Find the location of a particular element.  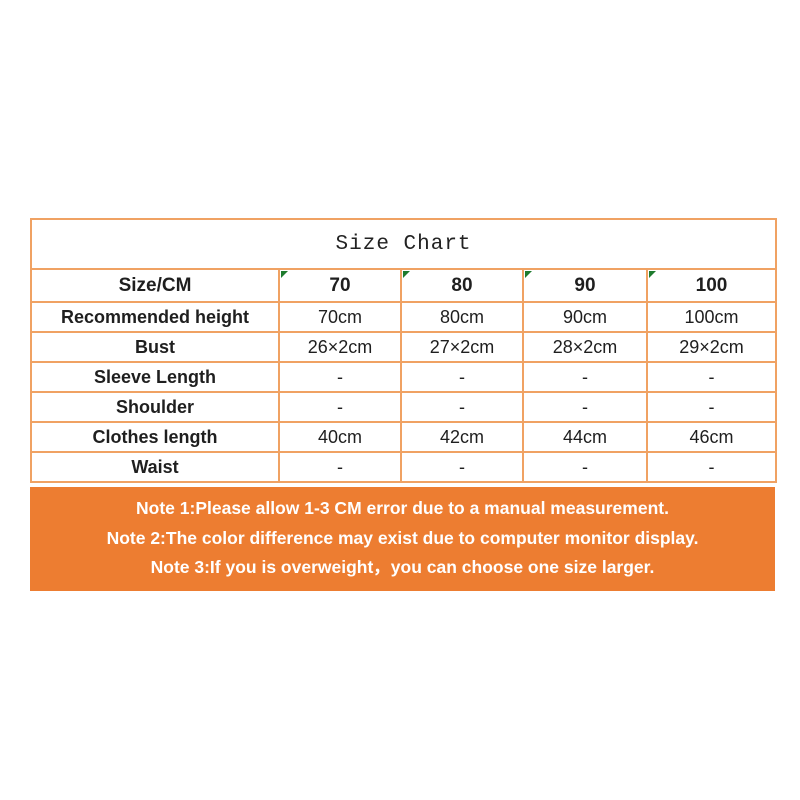

header-size-label: 70 is located at coordinates (340, 285).